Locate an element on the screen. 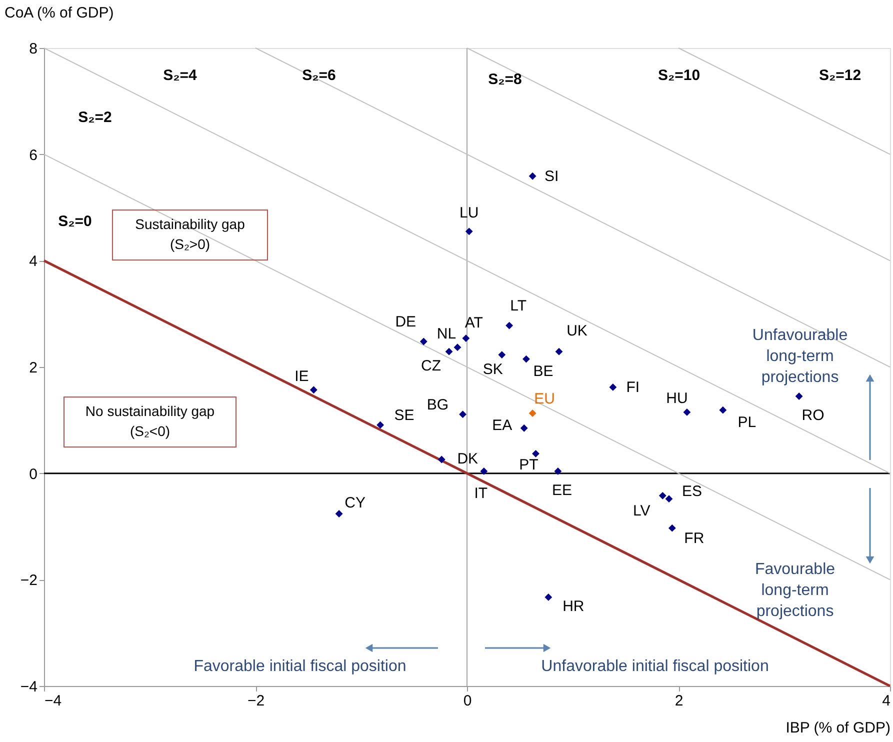 This screenshot has height=742, width=893. x-tick-label: 0 is located at coordinates (467, 701).